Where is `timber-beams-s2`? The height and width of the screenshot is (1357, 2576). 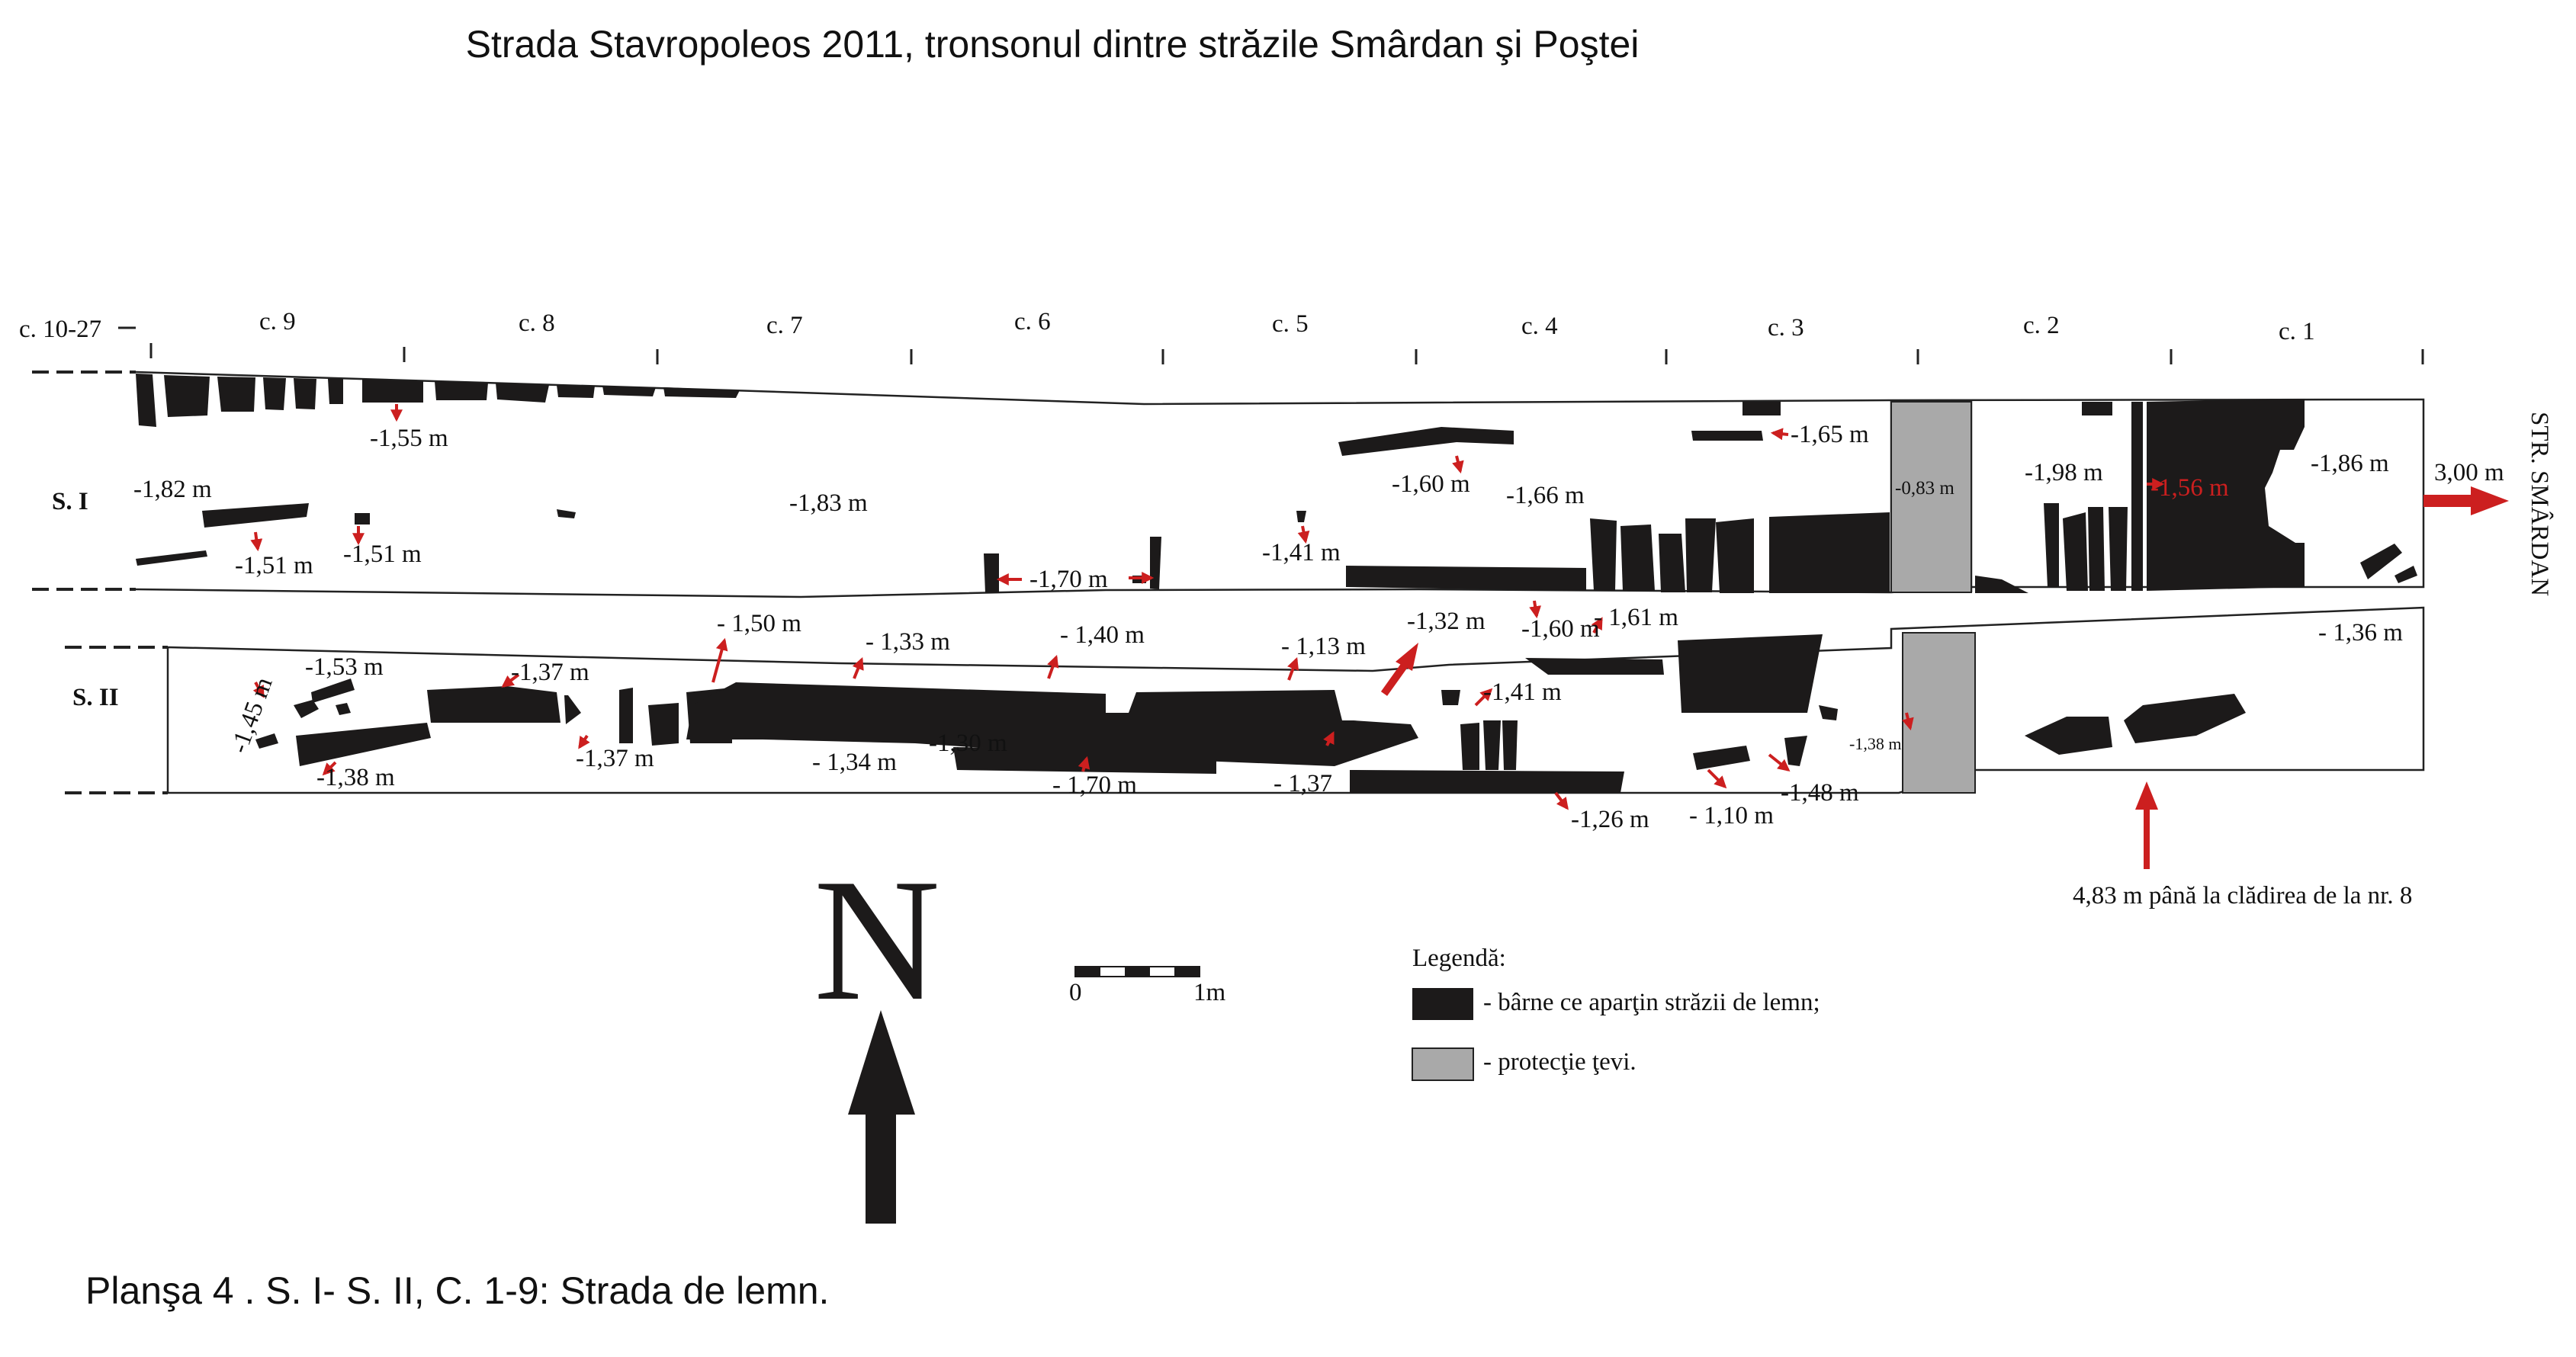 timber-beams-s2 is located at coordinates (1250, 713).